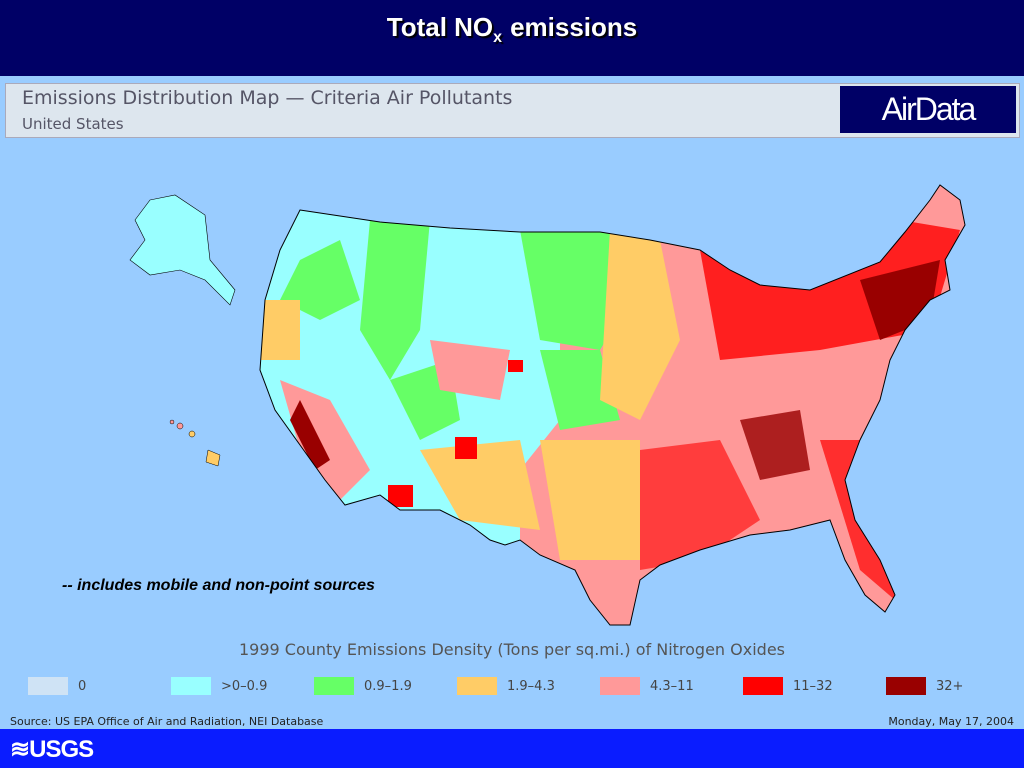 The height and width of the screenshot is (768, 1024). I want to click on title: Total NOx emissions, so click(512, 29).